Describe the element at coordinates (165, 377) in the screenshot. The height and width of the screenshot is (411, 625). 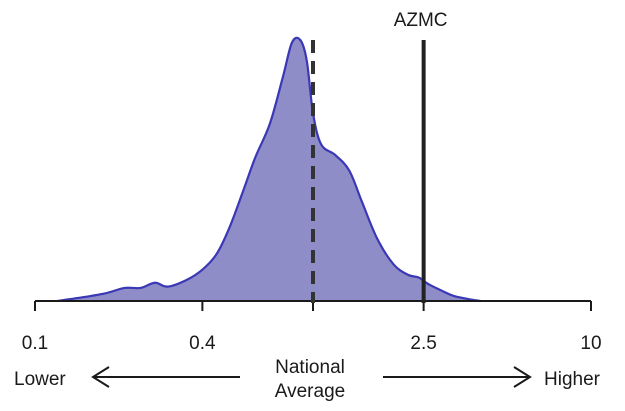
I see `left-arrow` at that location.